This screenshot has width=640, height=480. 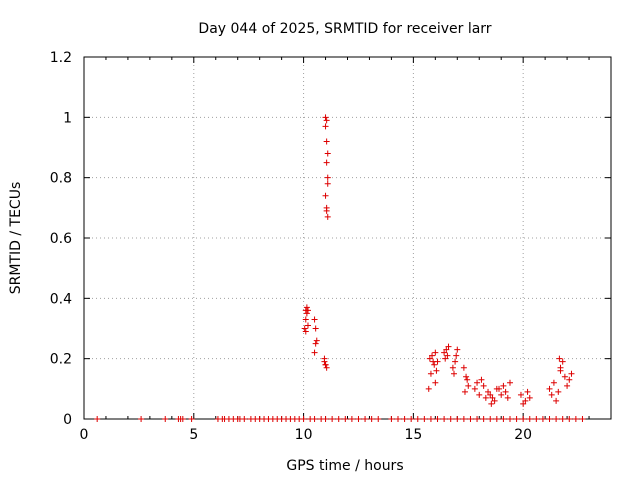 I want to click on y-tick-label: 0.6, so click(x=61, y=239).